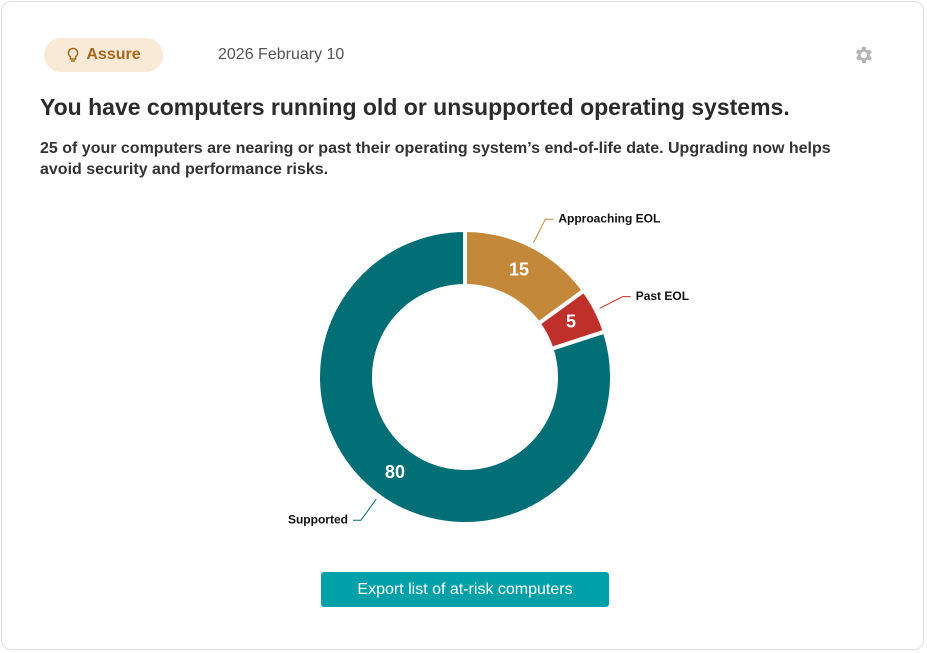  Describe the element at coordinates (318, 519) in the screenshot. I see `category-label: Supported` at that location.